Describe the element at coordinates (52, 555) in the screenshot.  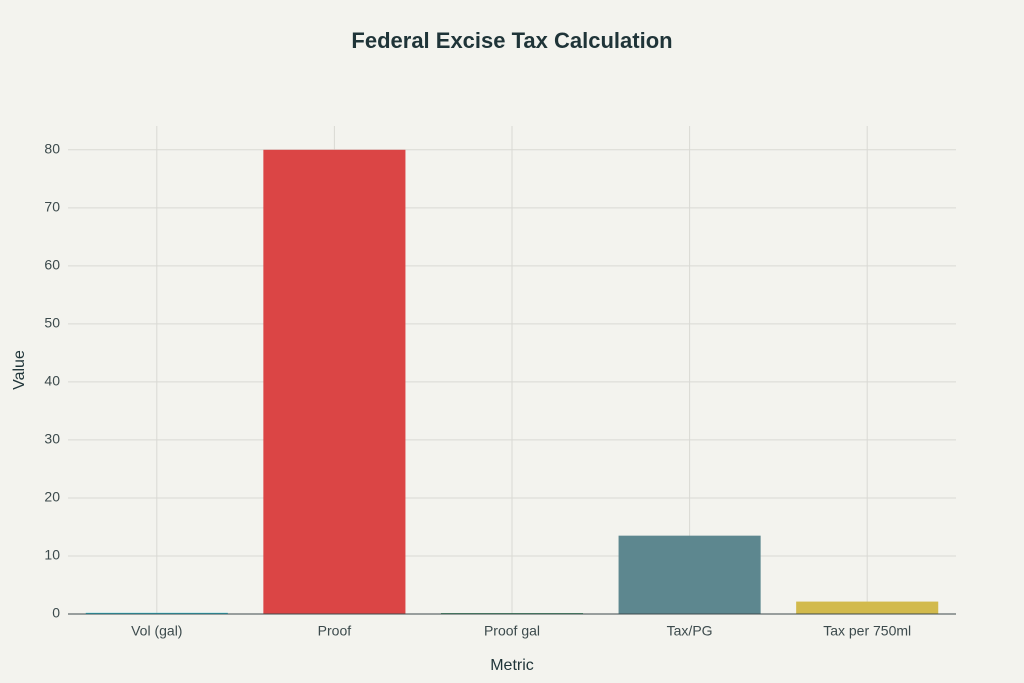
I see `y-tick-label: 10` at that location.